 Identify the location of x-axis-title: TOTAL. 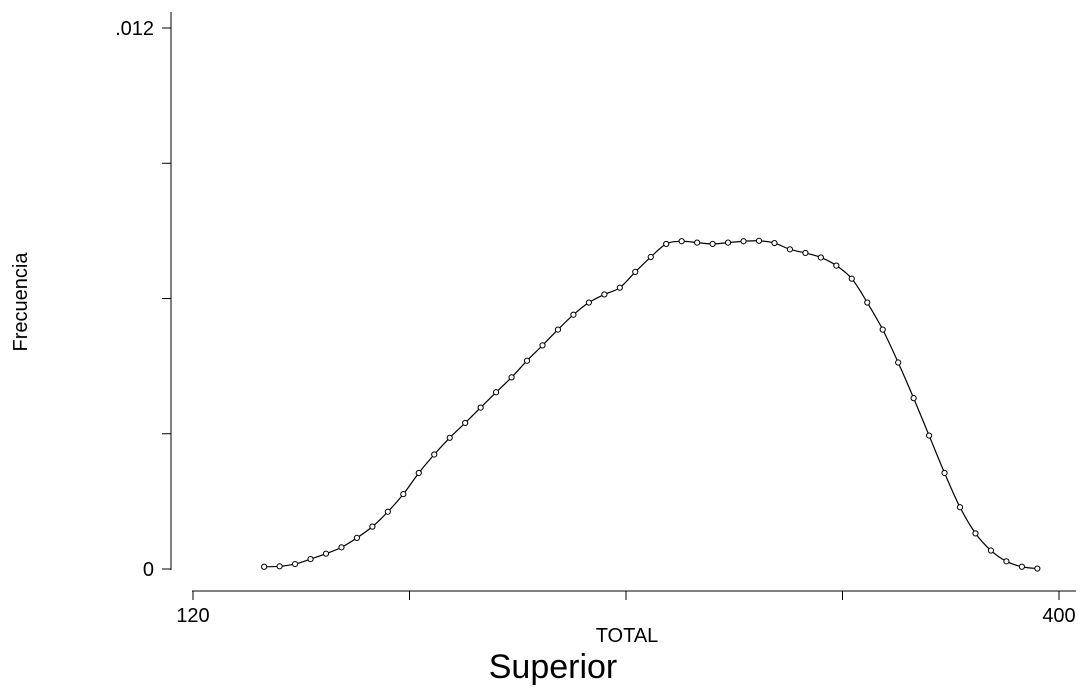
(627, 636).